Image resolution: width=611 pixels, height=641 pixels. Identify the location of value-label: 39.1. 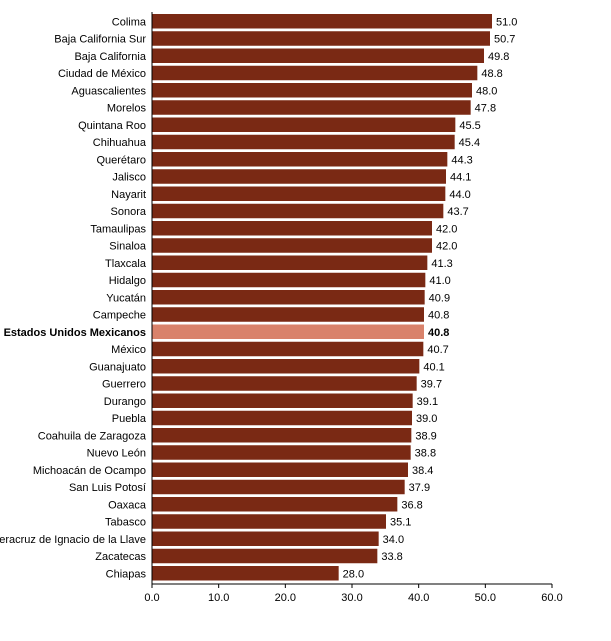
(427, 402).